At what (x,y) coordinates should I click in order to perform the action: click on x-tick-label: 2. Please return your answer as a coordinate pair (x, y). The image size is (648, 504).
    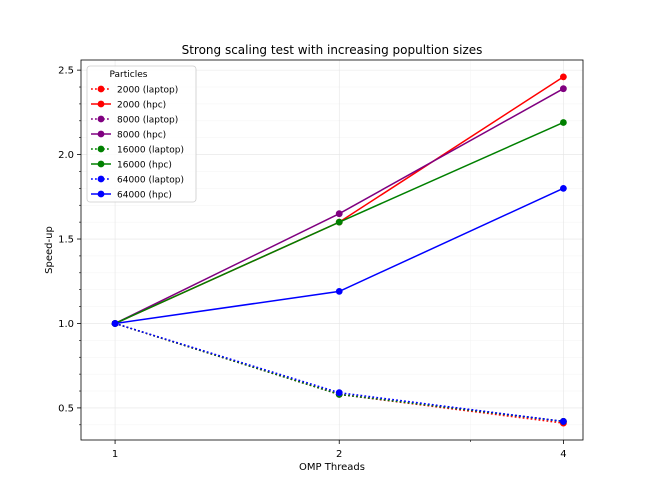
    Looking at the image, I should click on (339, 454).